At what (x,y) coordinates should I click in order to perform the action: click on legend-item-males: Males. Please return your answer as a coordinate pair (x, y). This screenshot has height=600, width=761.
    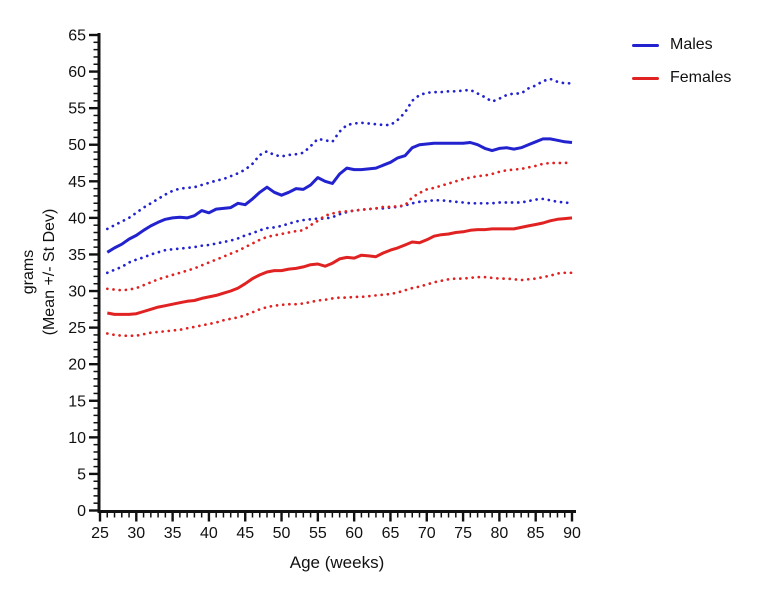
    Looking at the image, I should click on (681, 45).